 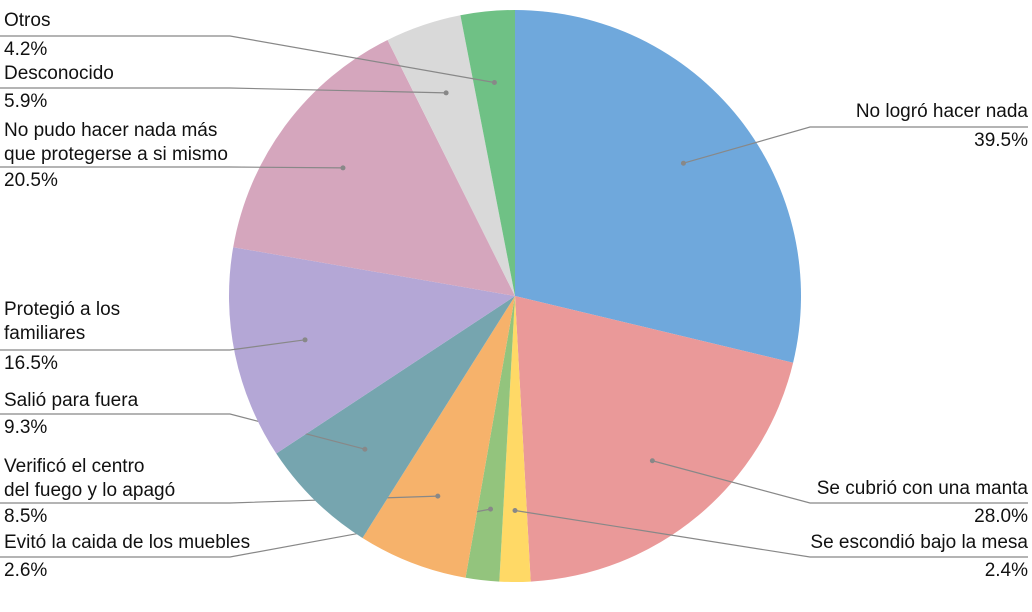 What do you see at coordinates (1001, 140) in the screenshot?
I see `value-label: 39.5%` at bounding box center [1001, 140].